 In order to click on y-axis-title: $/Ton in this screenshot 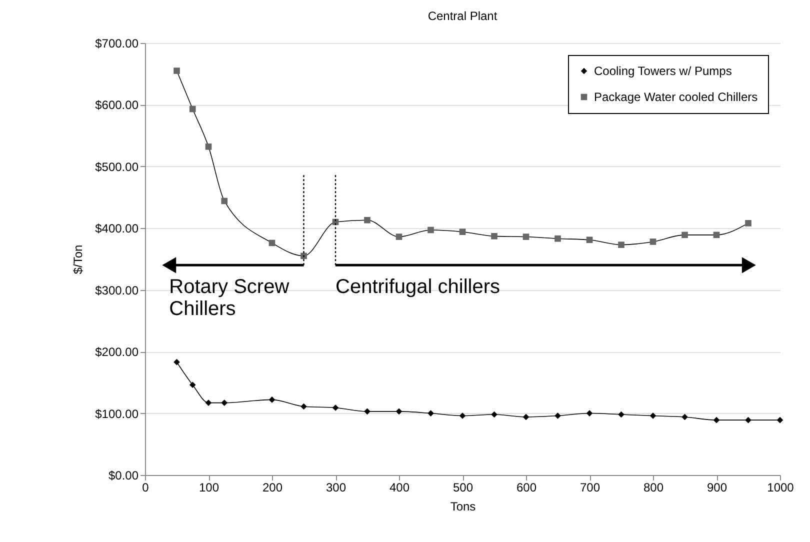, I will do `click(78, 259)`.